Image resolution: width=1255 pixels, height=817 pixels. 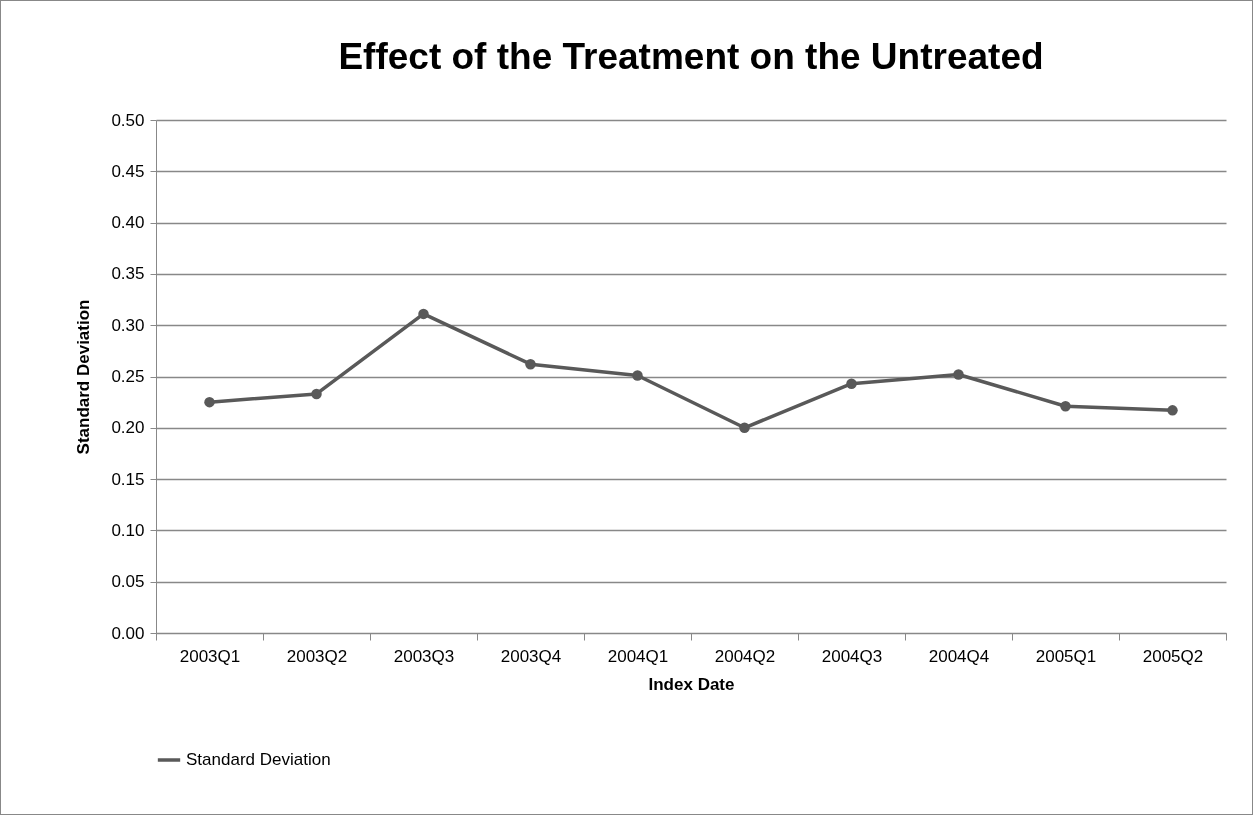 I want to click on y-tick-label: 0.05, so click(x=128, y=582).